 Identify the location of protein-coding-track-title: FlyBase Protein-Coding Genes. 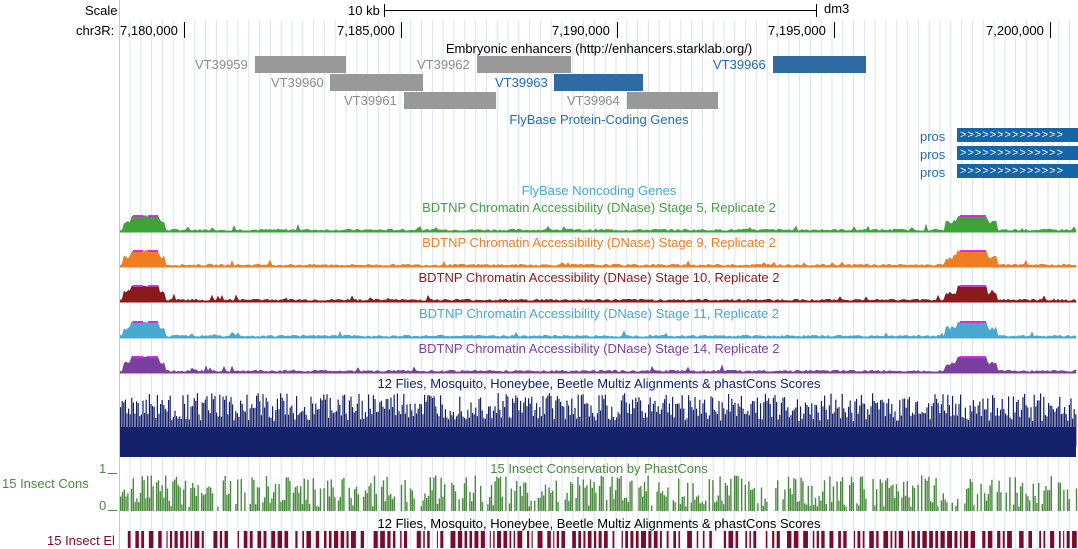
(599, 119).